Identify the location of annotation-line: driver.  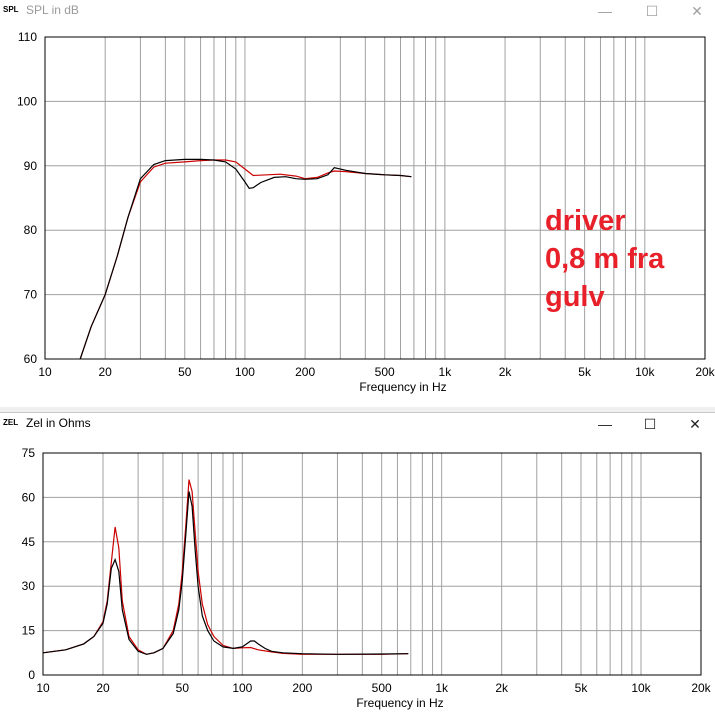
(585, 221).